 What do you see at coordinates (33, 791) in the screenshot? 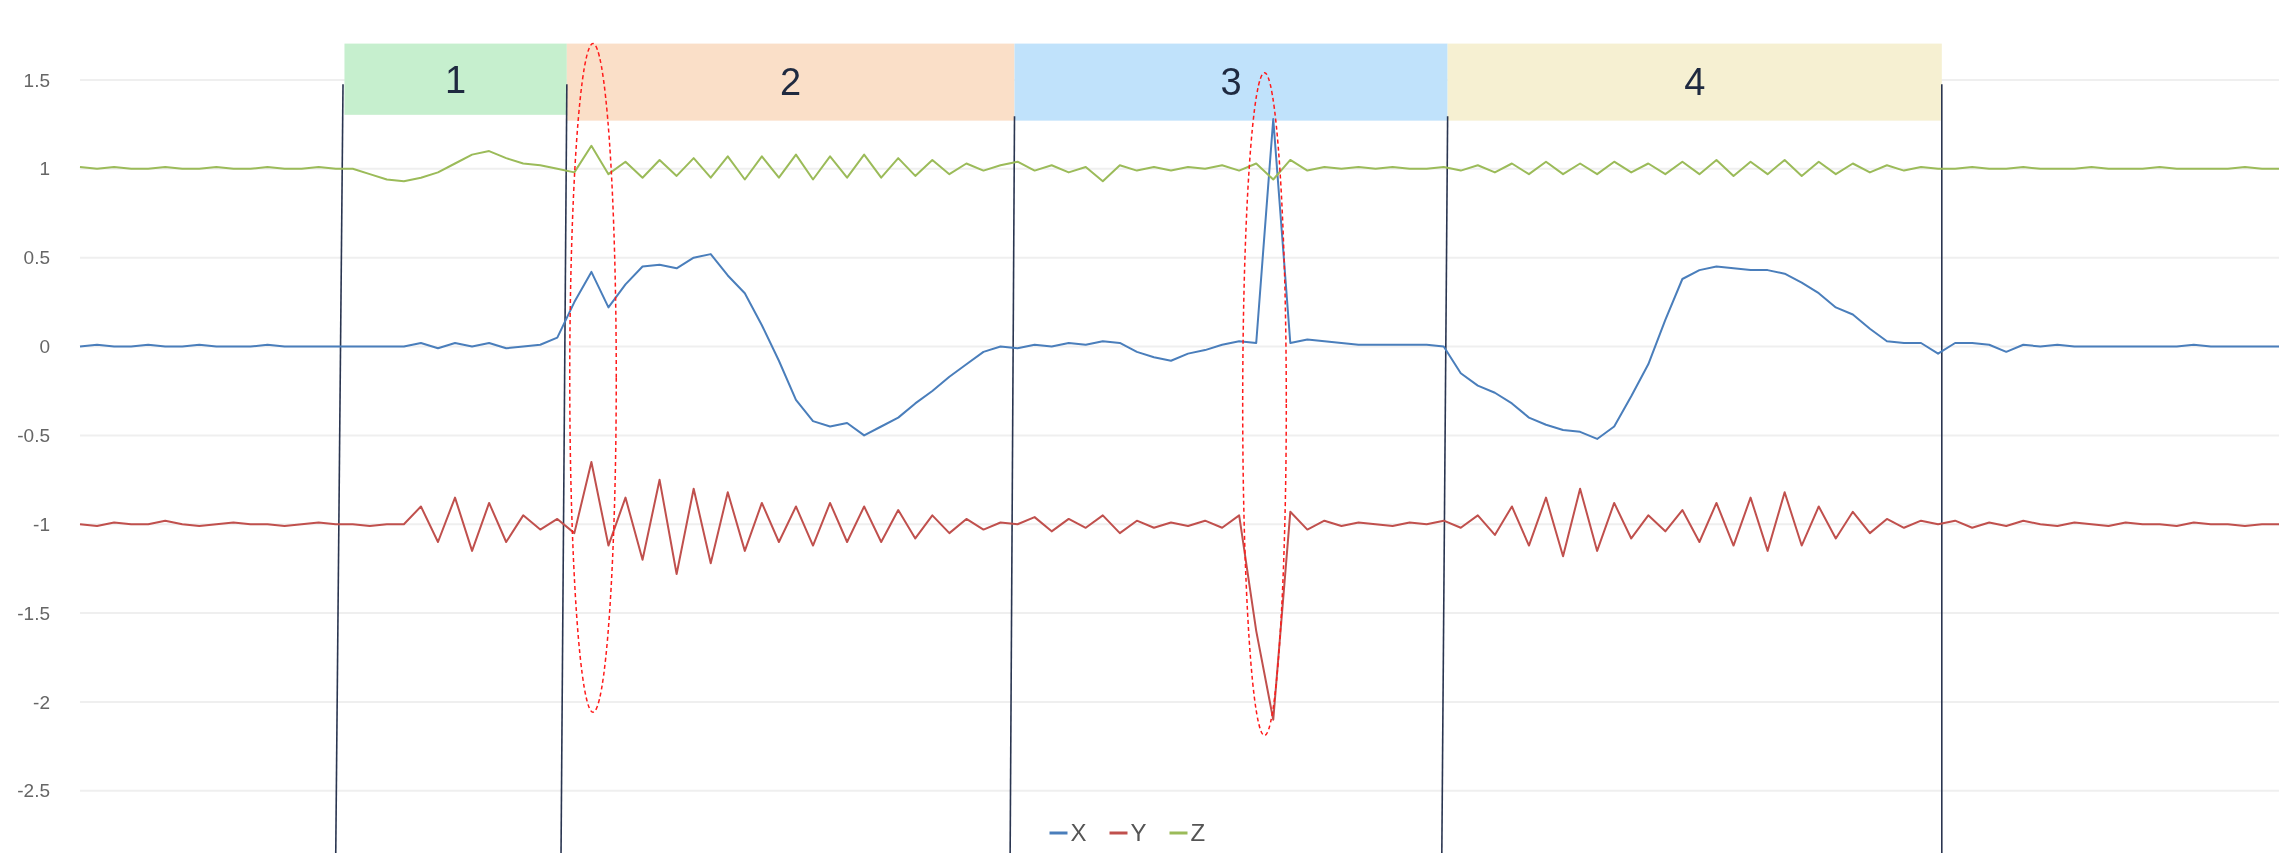
I see `y-tick-label: -2.5` at bounding box center [33, 791].